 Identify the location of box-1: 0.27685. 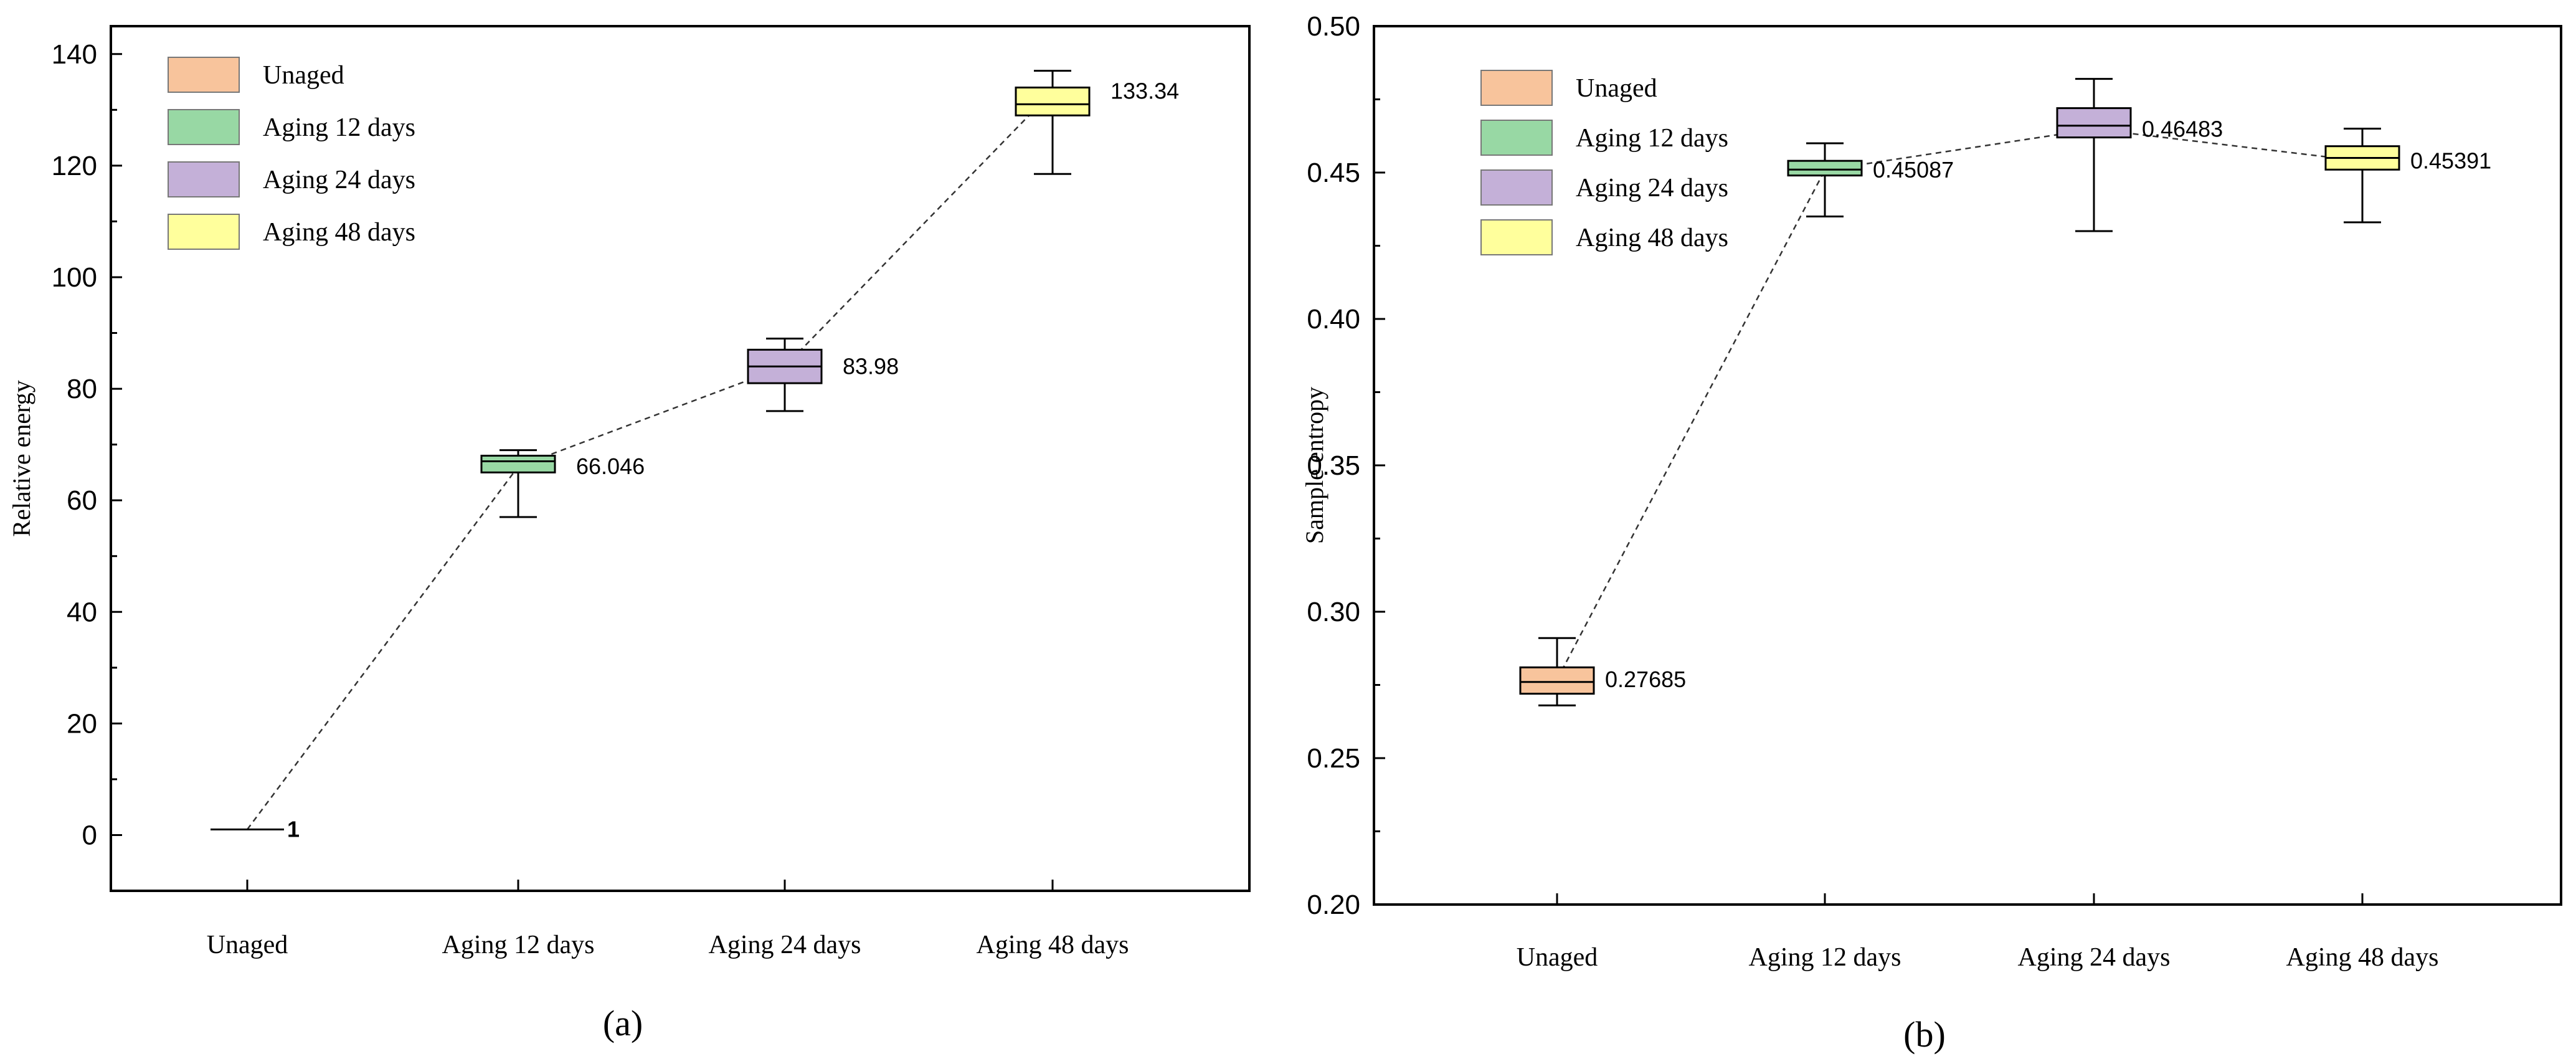
(1603, 672).